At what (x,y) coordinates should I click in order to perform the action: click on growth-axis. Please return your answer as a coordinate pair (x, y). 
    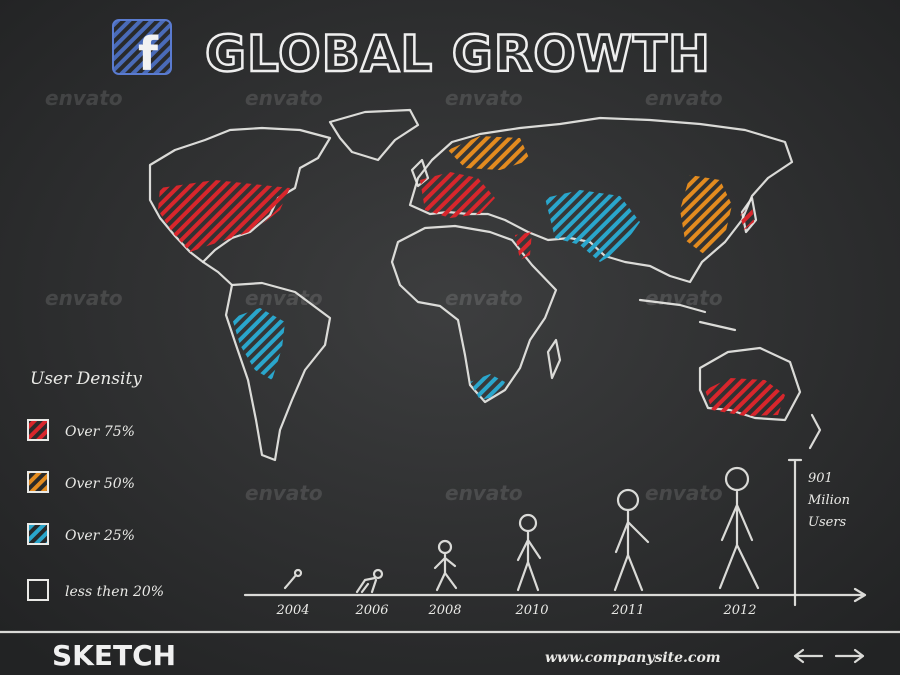
    Looking at the image, I should click on (795, 532).